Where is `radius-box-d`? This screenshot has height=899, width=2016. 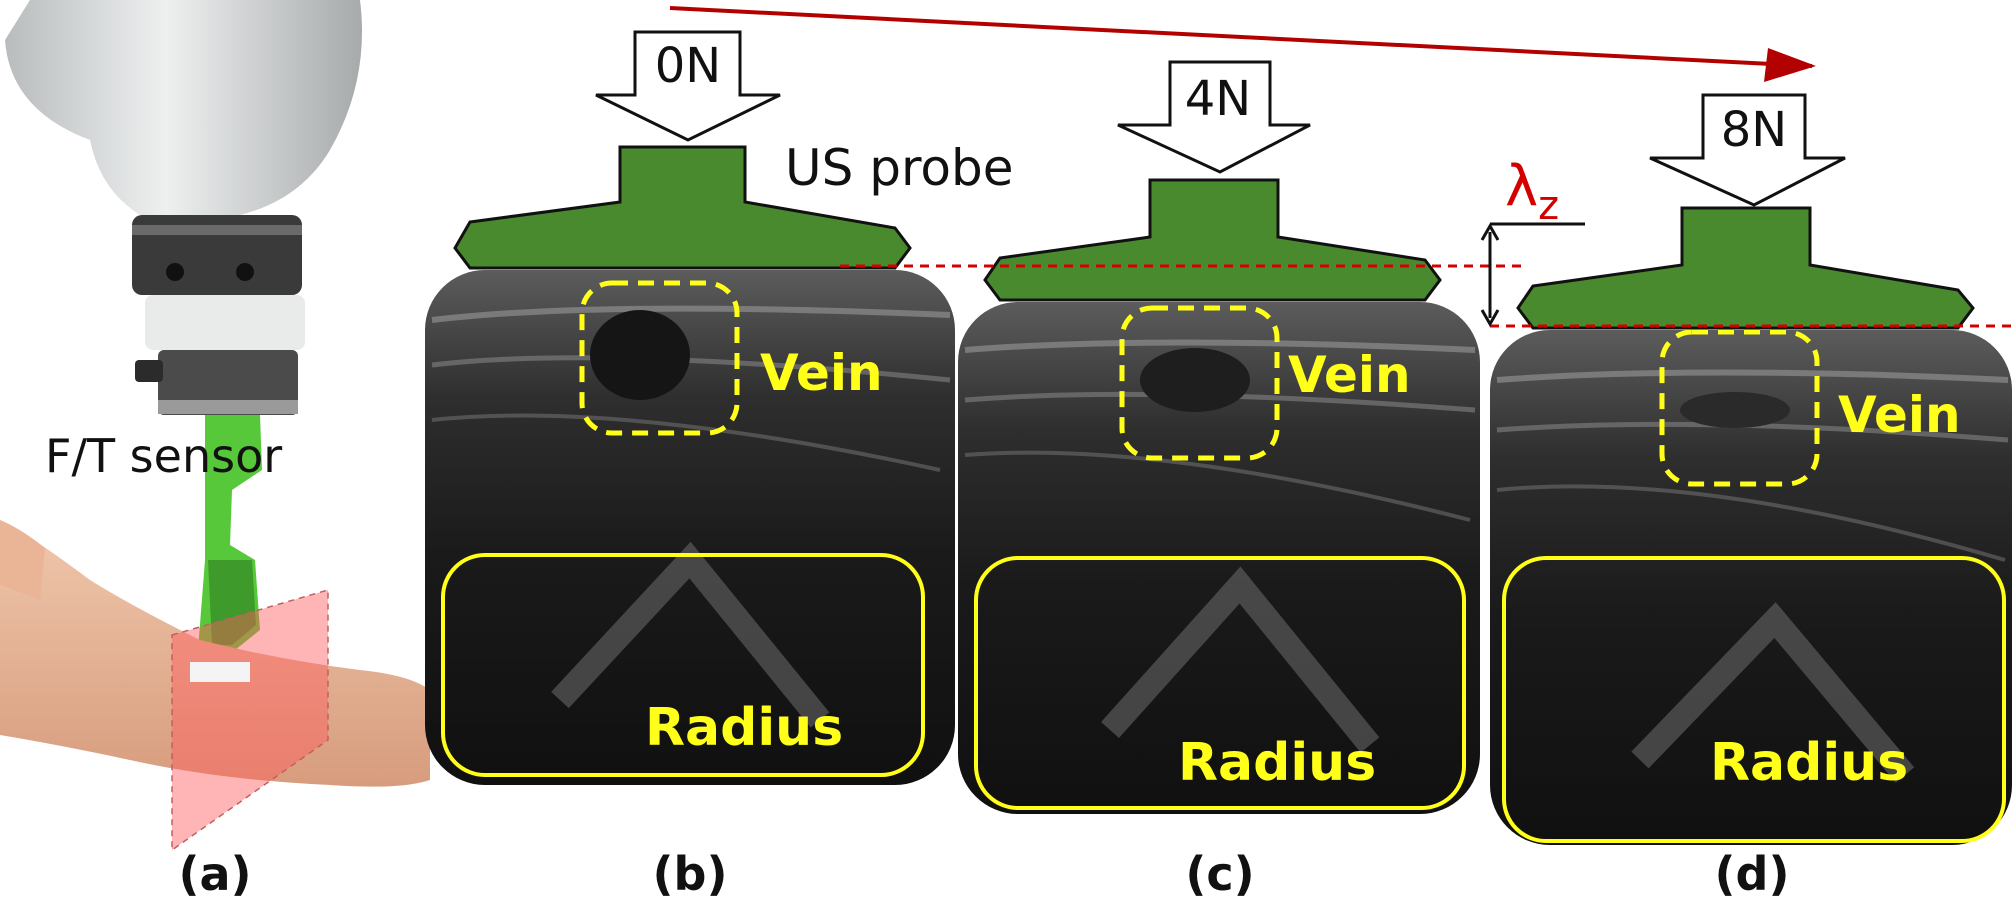
radius-box-d is located at coordinates (1754, 699).